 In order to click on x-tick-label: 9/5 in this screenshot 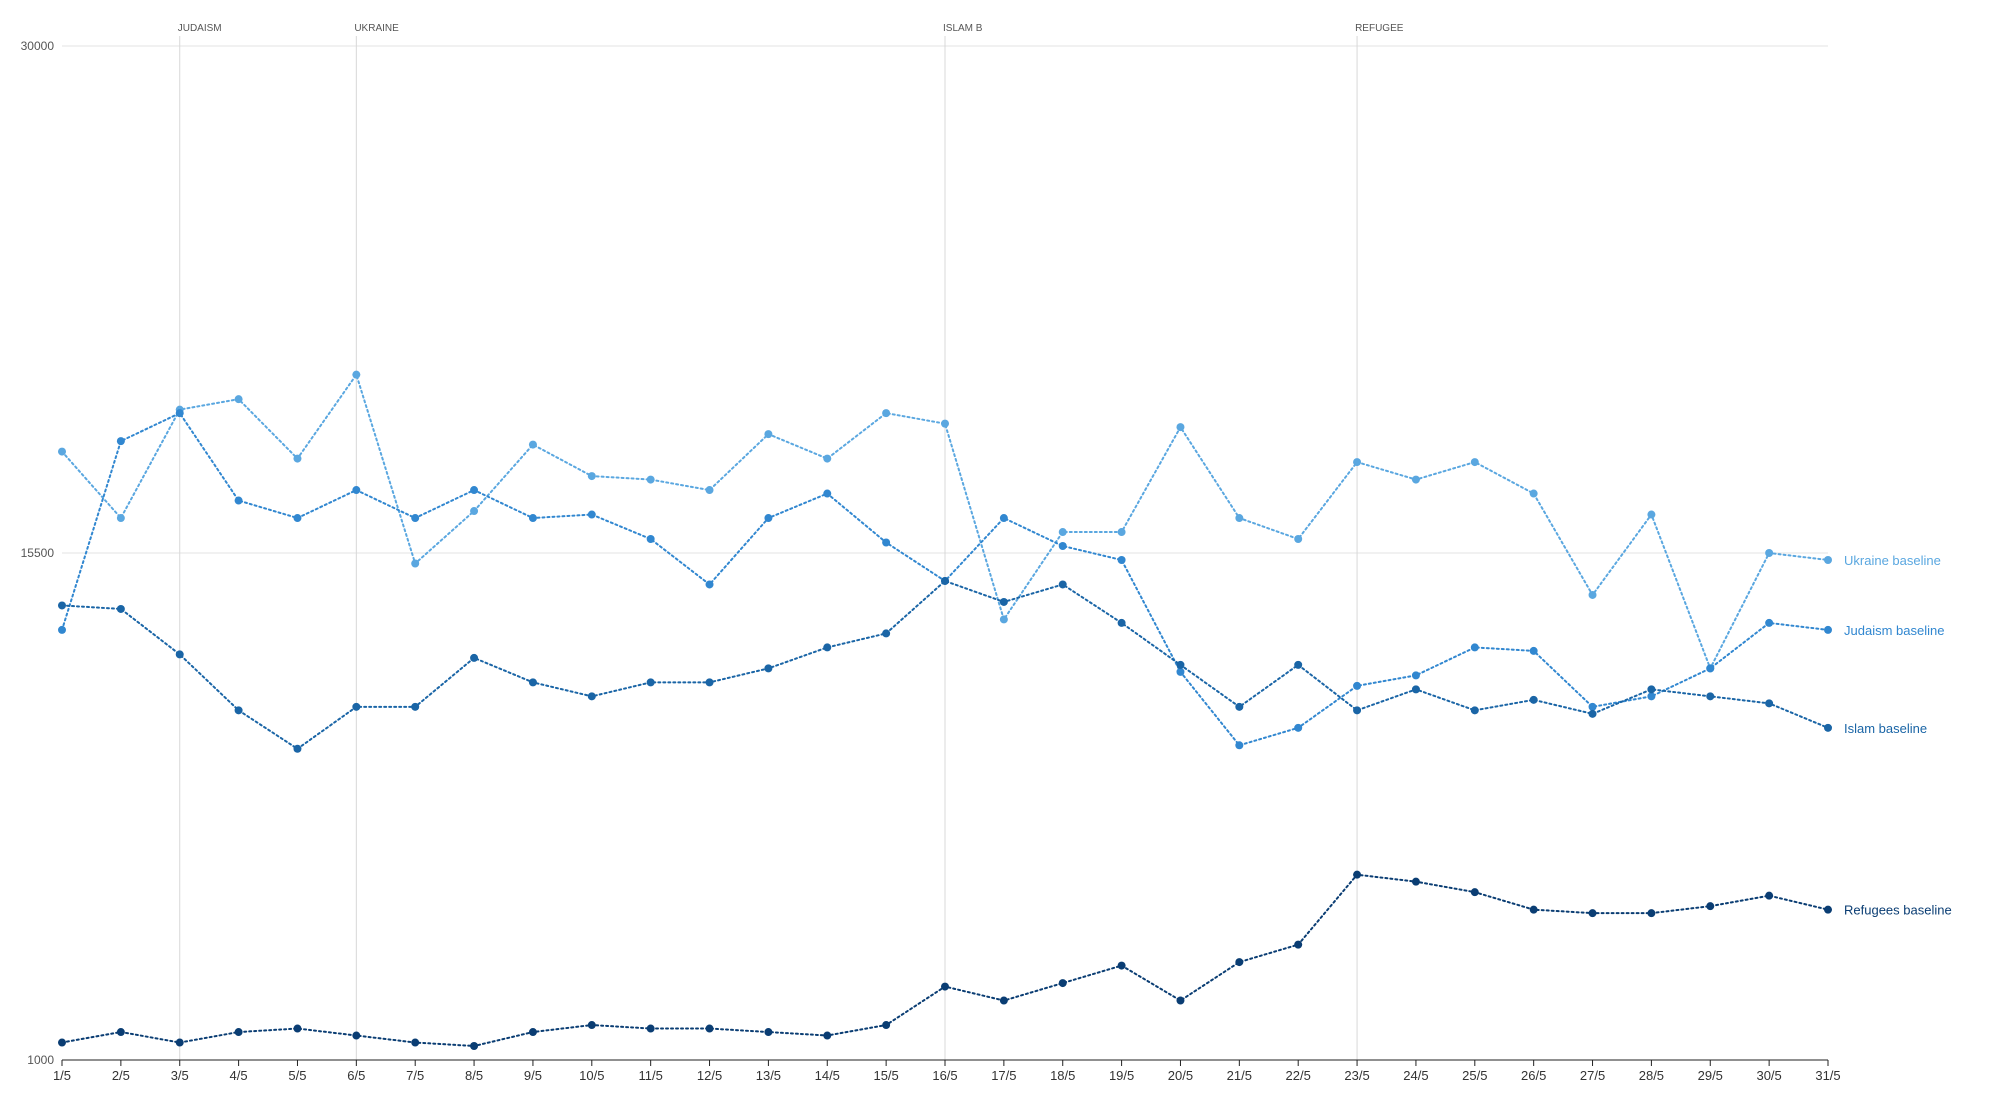, I will do `click(533, 1075)`.